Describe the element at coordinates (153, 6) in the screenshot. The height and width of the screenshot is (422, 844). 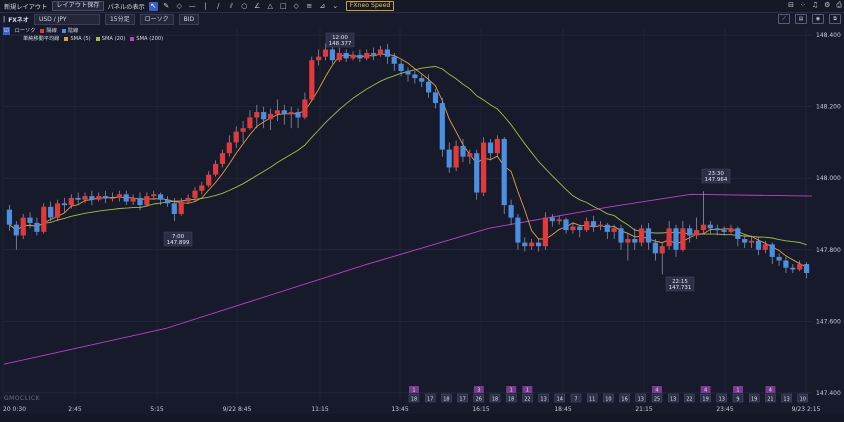
I see `cursor-icon: ↖` at that location.